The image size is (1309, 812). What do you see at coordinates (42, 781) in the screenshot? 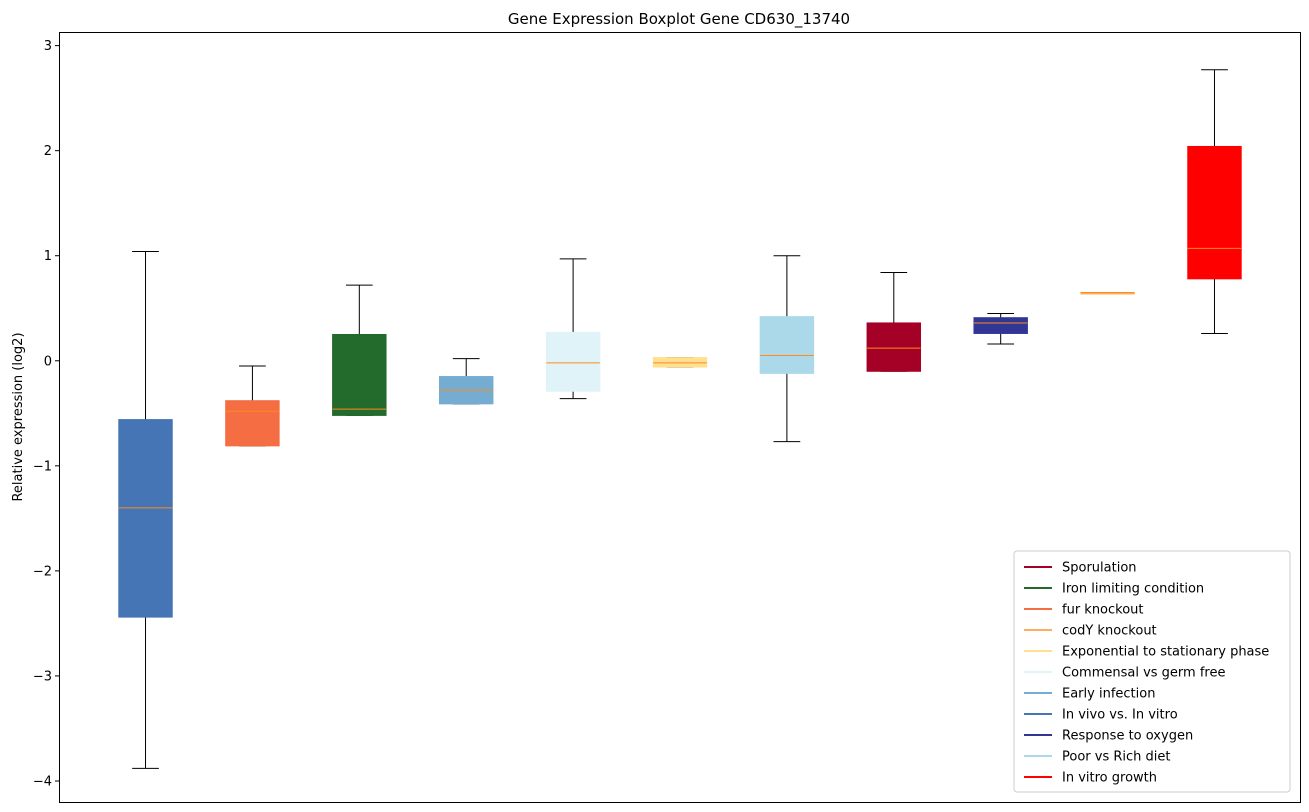
I see `y-tick-label: −4` at bounding box center [42, 781].